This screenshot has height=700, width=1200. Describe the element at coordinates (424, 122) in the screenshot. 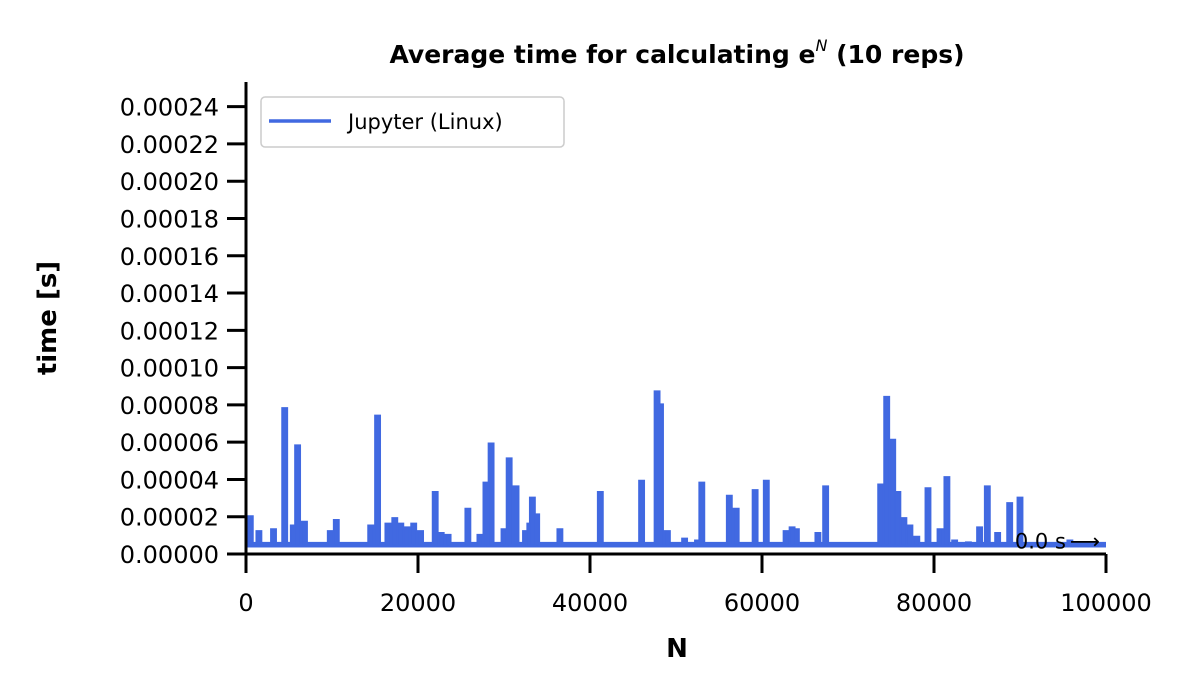

I see `legend-label: Jupyter (Linux)` at that location.